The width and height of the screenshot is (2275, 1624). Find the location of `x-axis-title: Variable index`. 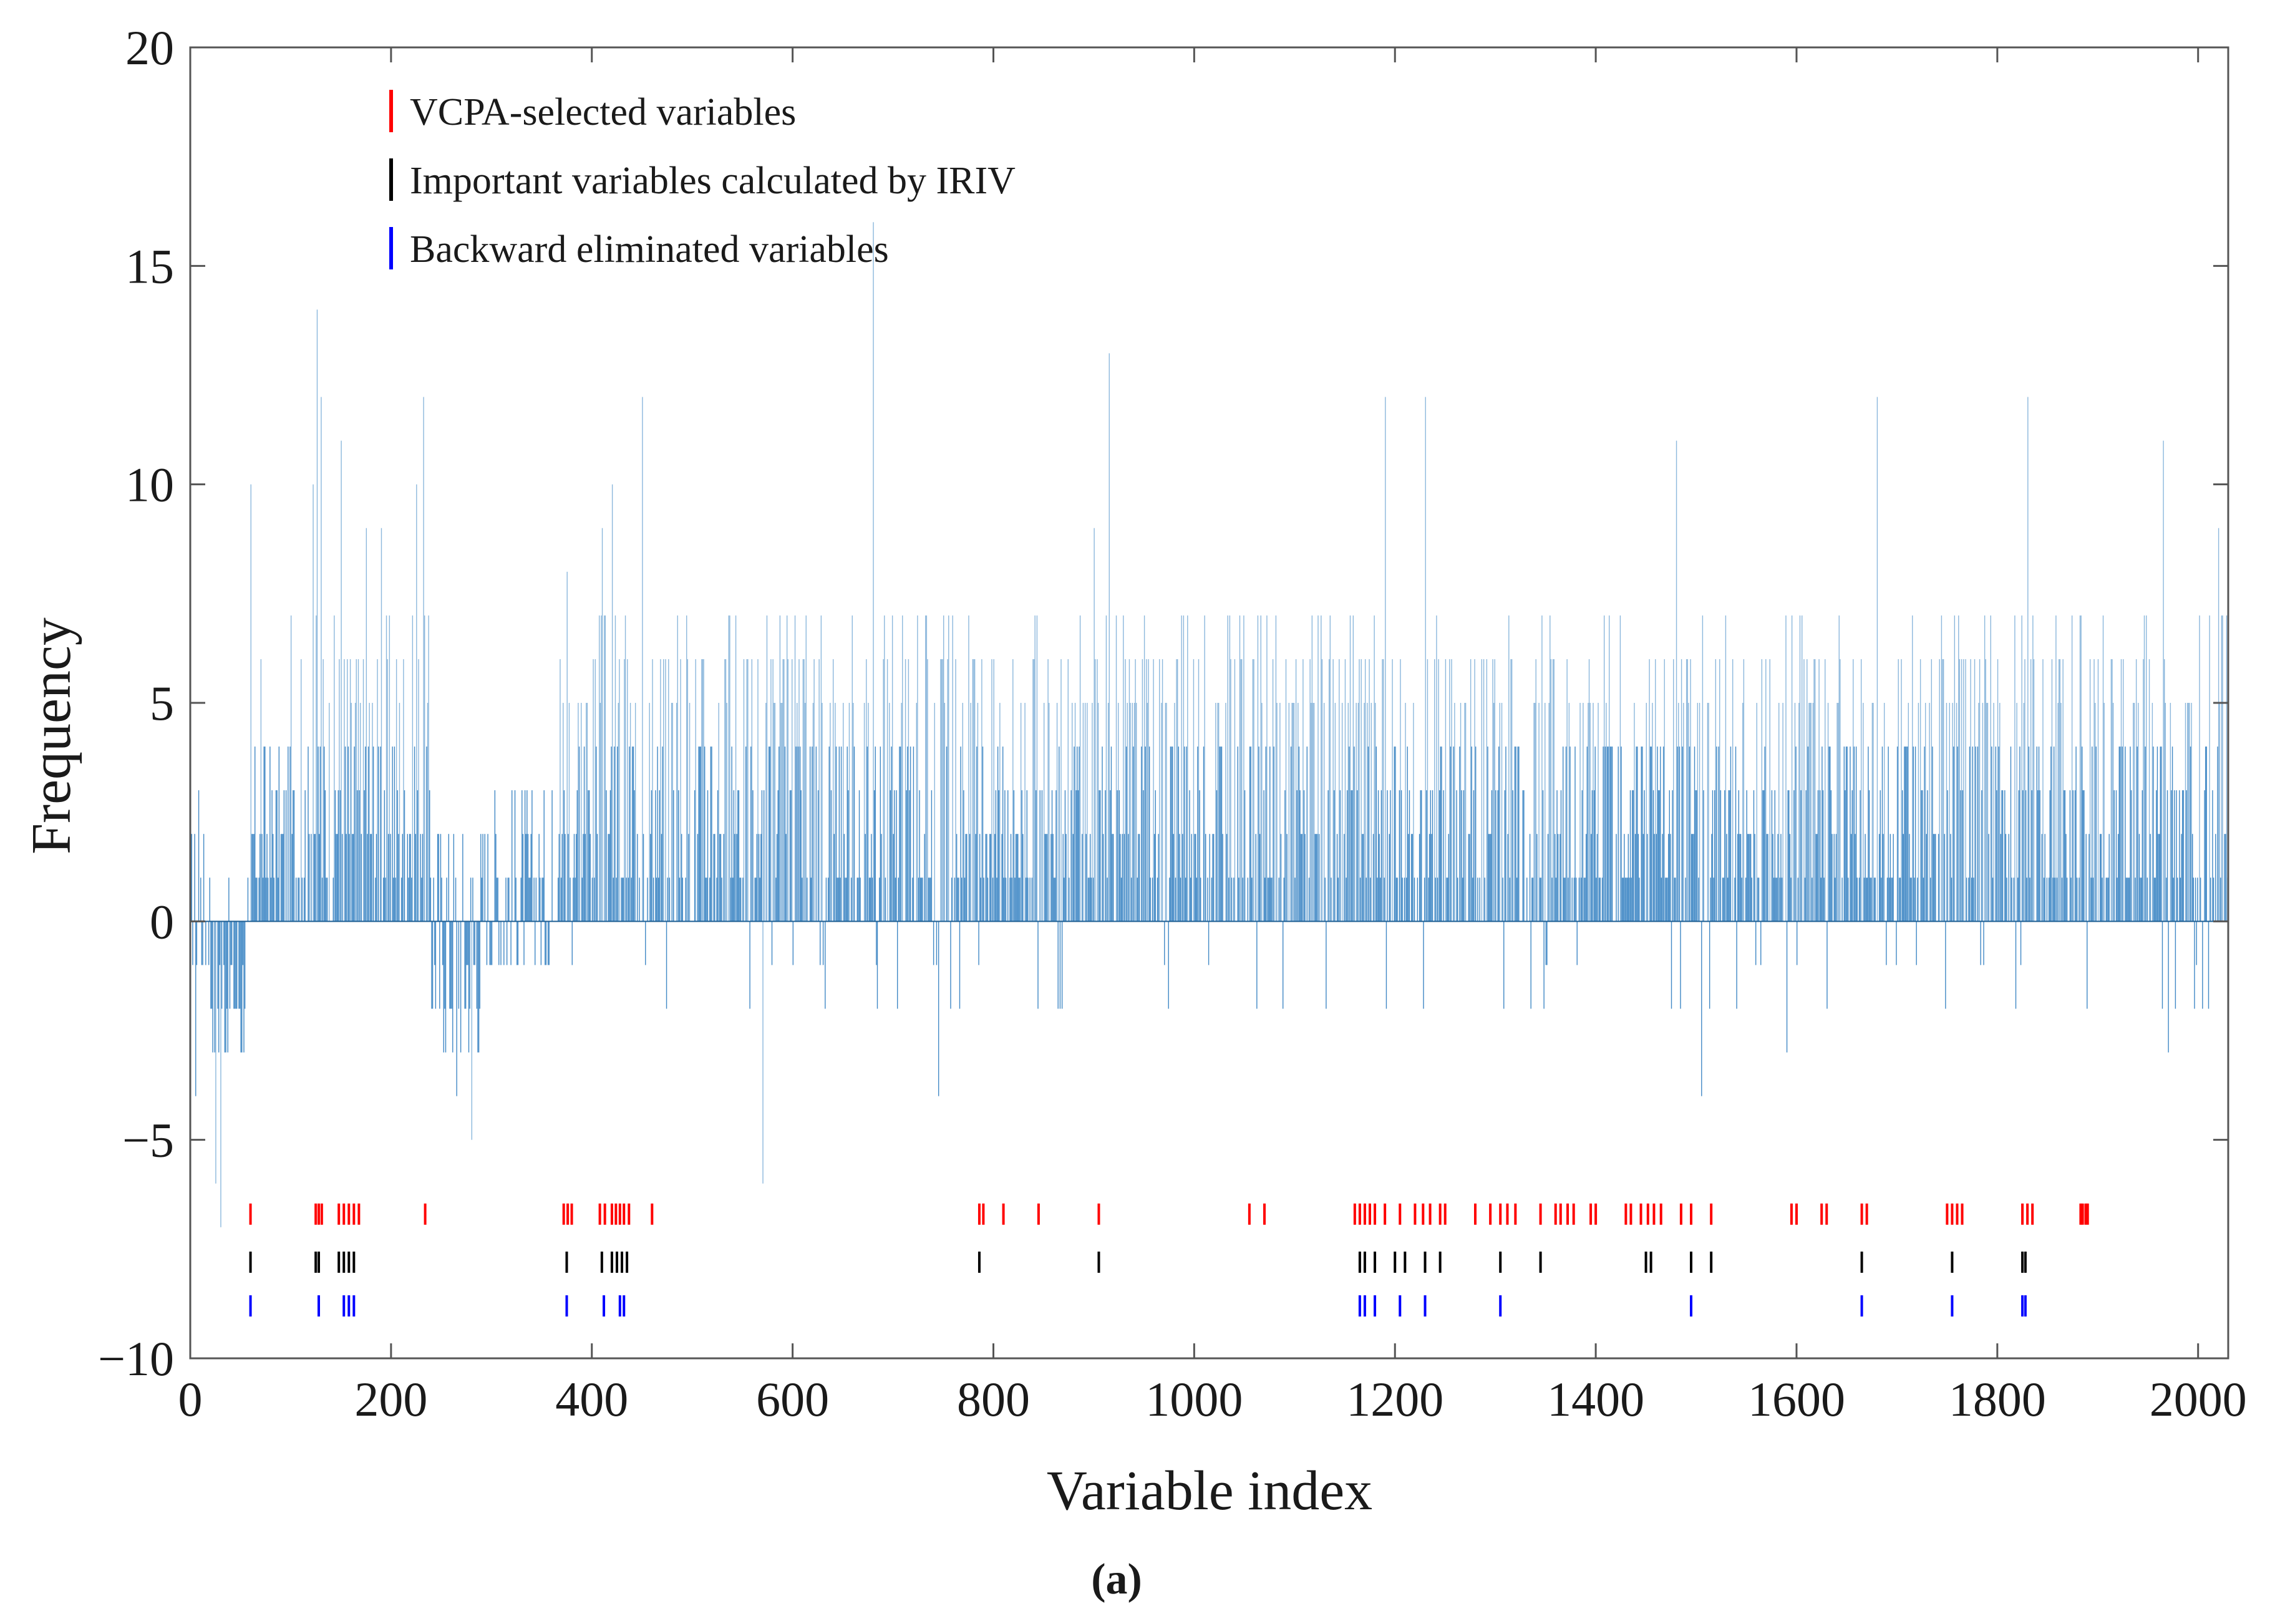

x-axis-title: Variable index is located at coordinates (1209, 1491).